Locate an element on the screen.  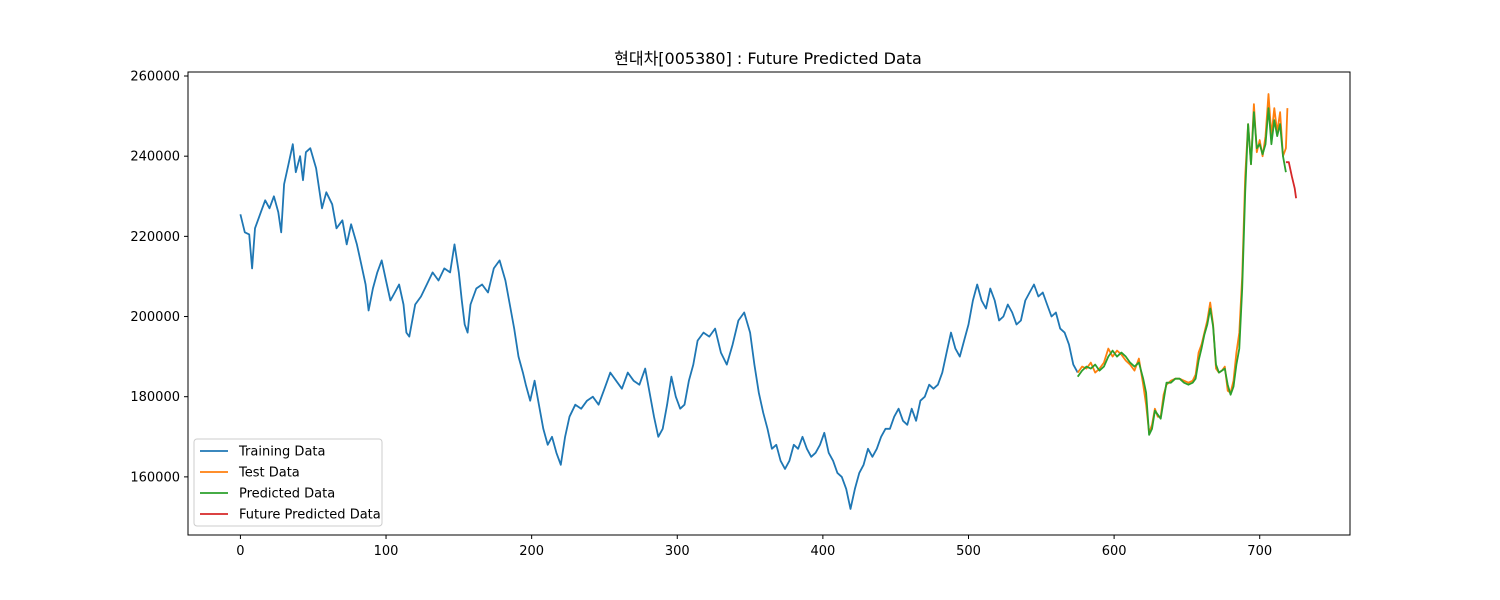
y-tick-label: 180000 is located at coordinates (155, 397).